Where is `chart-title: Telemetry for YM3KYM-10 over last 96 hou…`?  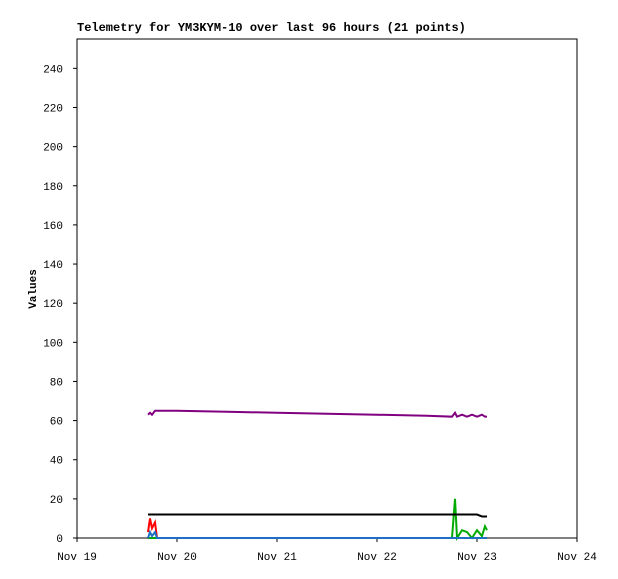
chart-title: Telemetry for YM3KYM-10 over last 96 hou… is located at coordinates (271, 28).